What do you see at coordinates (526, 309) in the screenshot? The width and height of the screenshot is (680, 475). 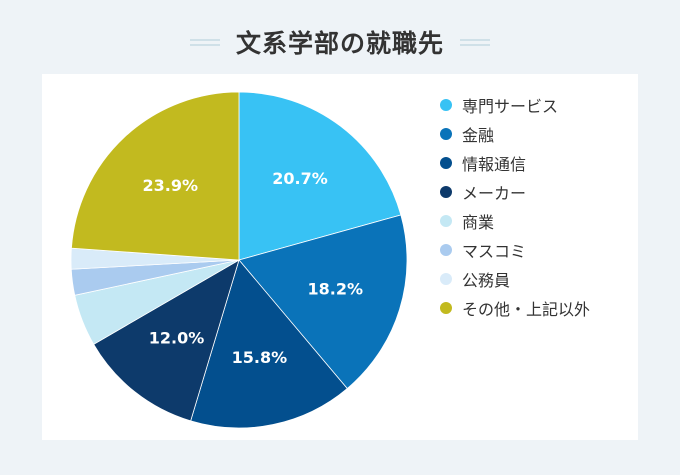 I see `legend-label: その他・上記以外` at bounding box center [526, 309].